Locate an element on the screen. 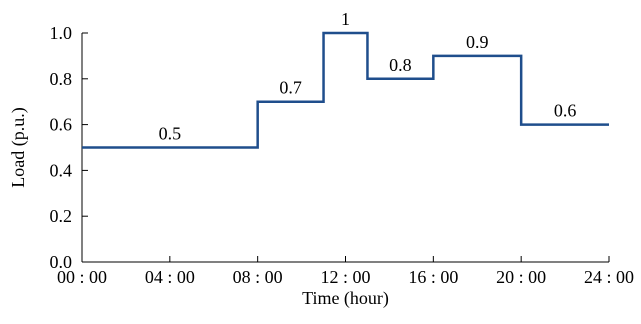 This screenshot has width=641, height=324. segment-label-3: 0.8 is located at coordinates (400, 65).